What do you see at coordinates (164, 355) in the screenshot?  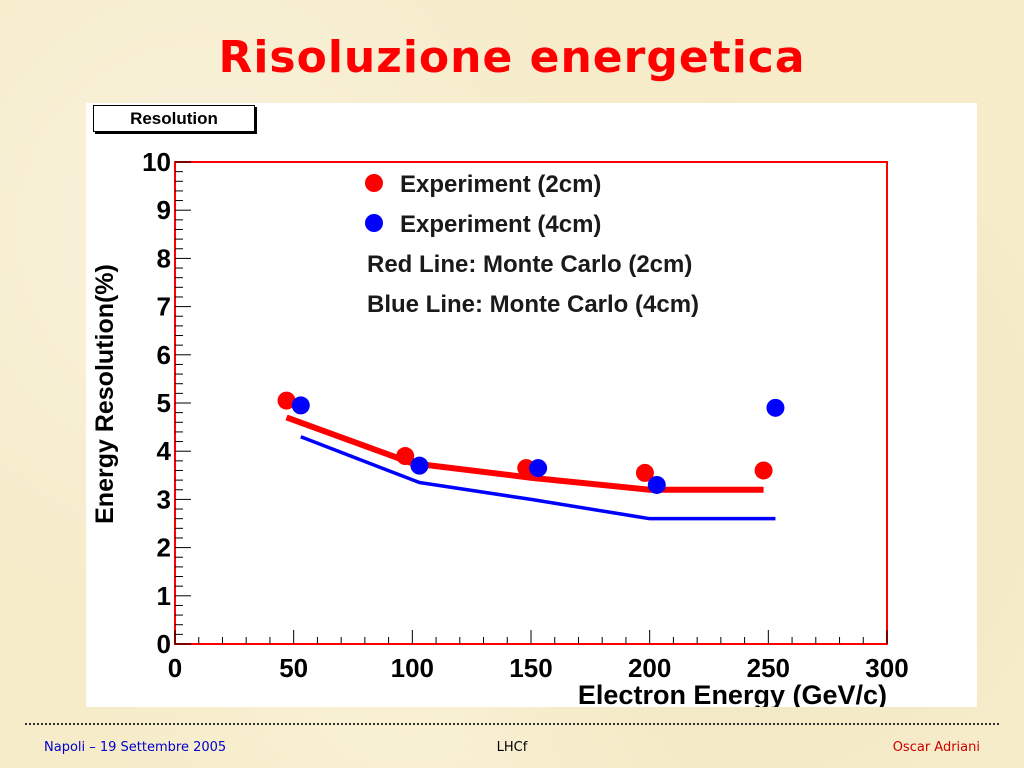 I see `y-tick-label: 6` at bounding box center [164, 355].